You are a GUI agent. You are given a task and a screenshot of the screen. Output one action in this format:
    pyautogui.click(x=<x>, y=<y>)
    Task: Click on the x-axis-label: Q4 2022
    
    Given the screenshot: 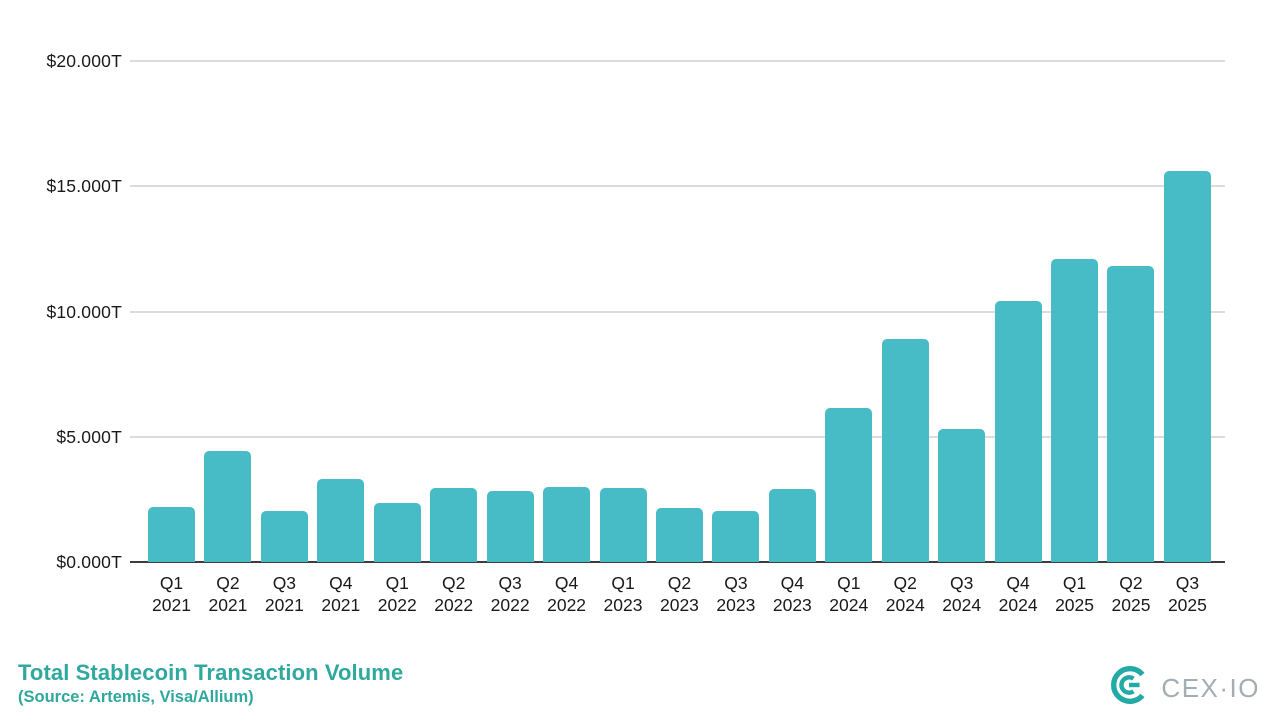 What is the action you would take?
    pyautogui.click(x=567, y=594)
    